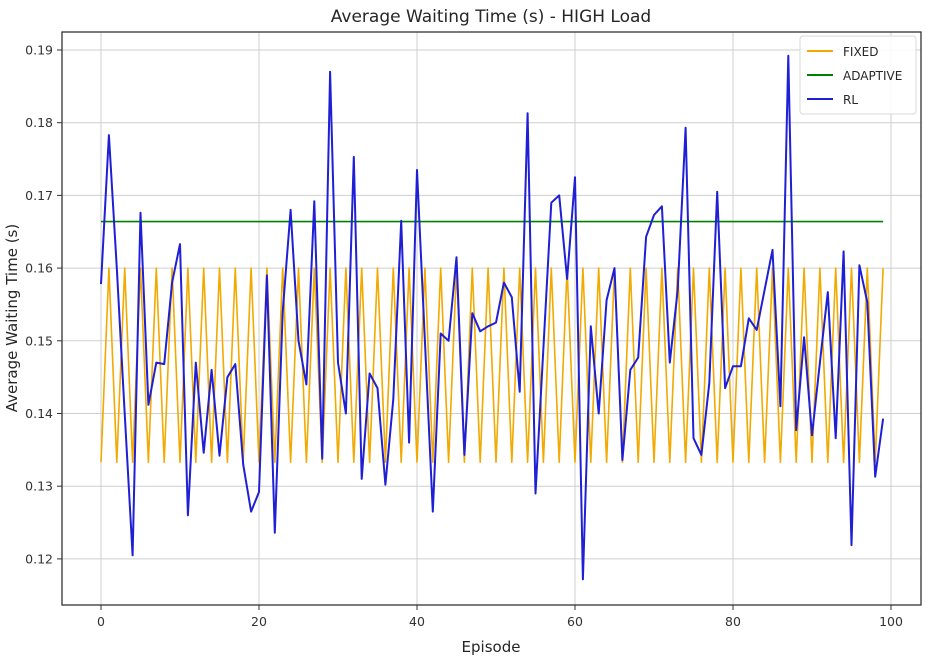 The image size is (926, 667). I want to click on x-tick-label: 20, so click(259, 621).